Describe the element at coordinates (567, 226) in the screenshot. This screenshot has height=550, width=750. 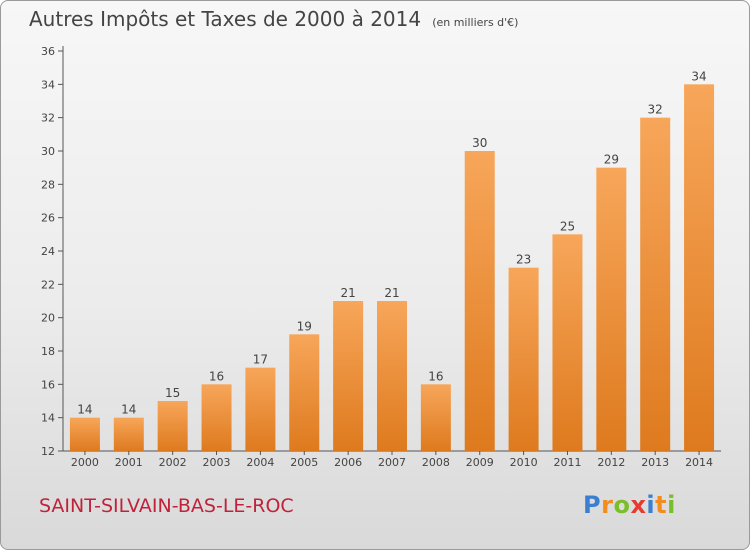
I see `data-label: 25` at that location.